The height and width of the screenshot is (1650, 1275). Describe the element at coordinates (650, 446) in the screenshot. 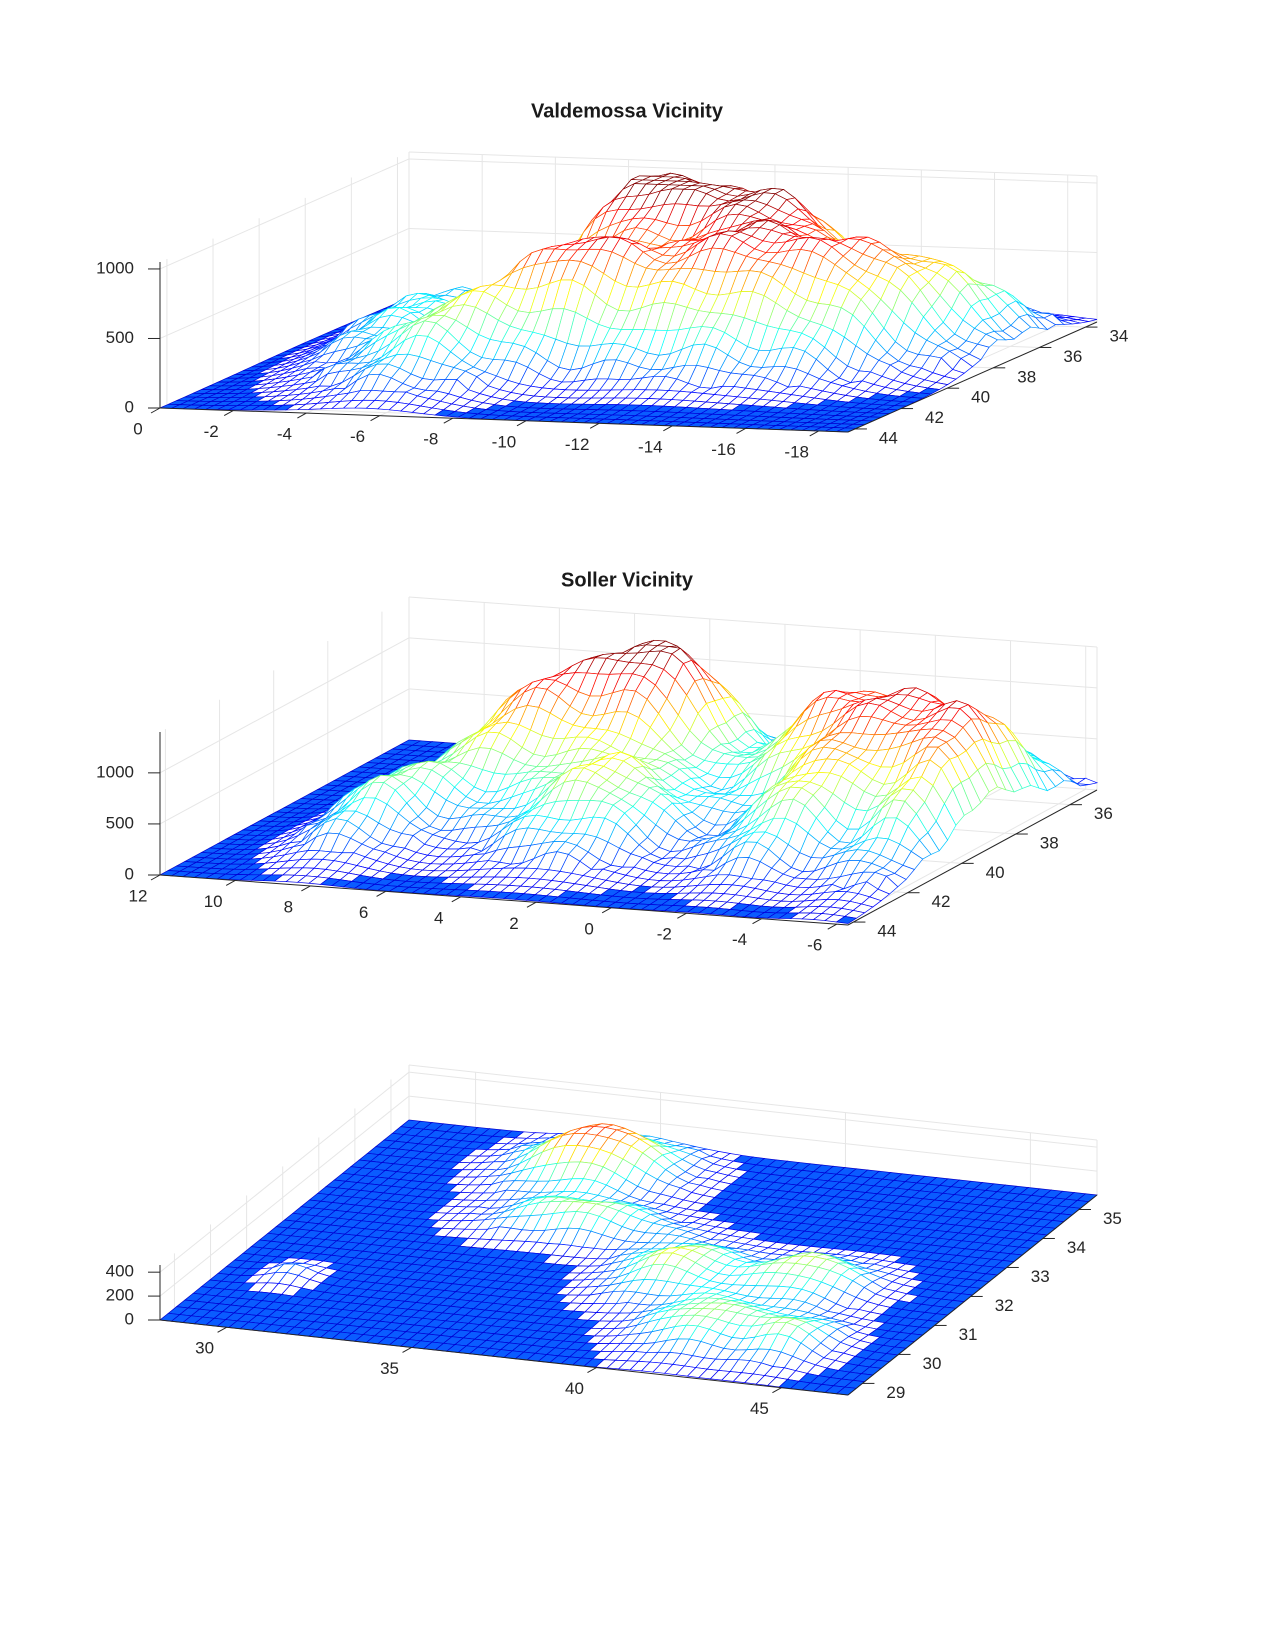

I see `x-tick-label: -14` at that location.